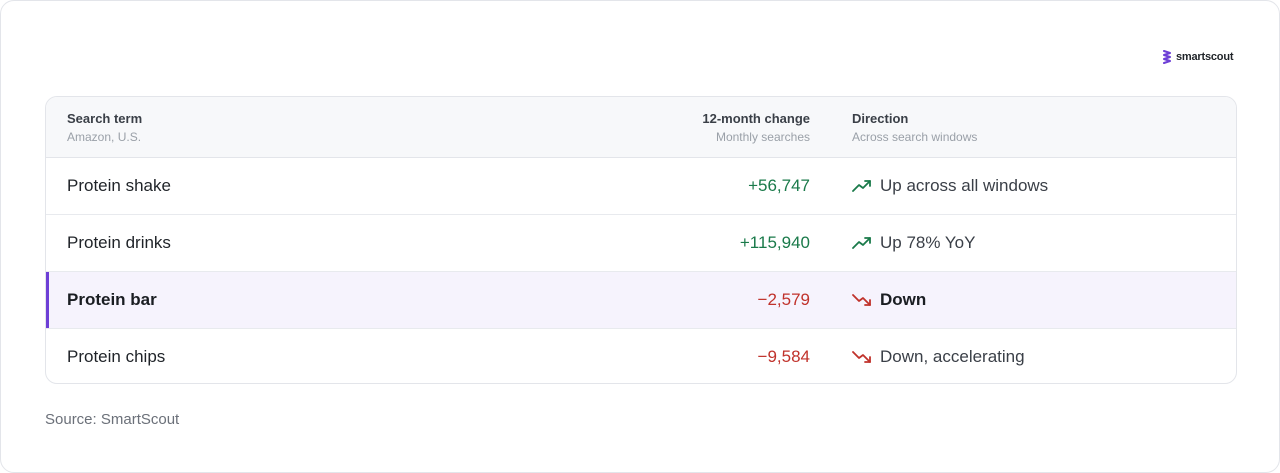 This screenshot has height=473, width=1280. I want to click on brand: smartscout, so click(1198, 57).